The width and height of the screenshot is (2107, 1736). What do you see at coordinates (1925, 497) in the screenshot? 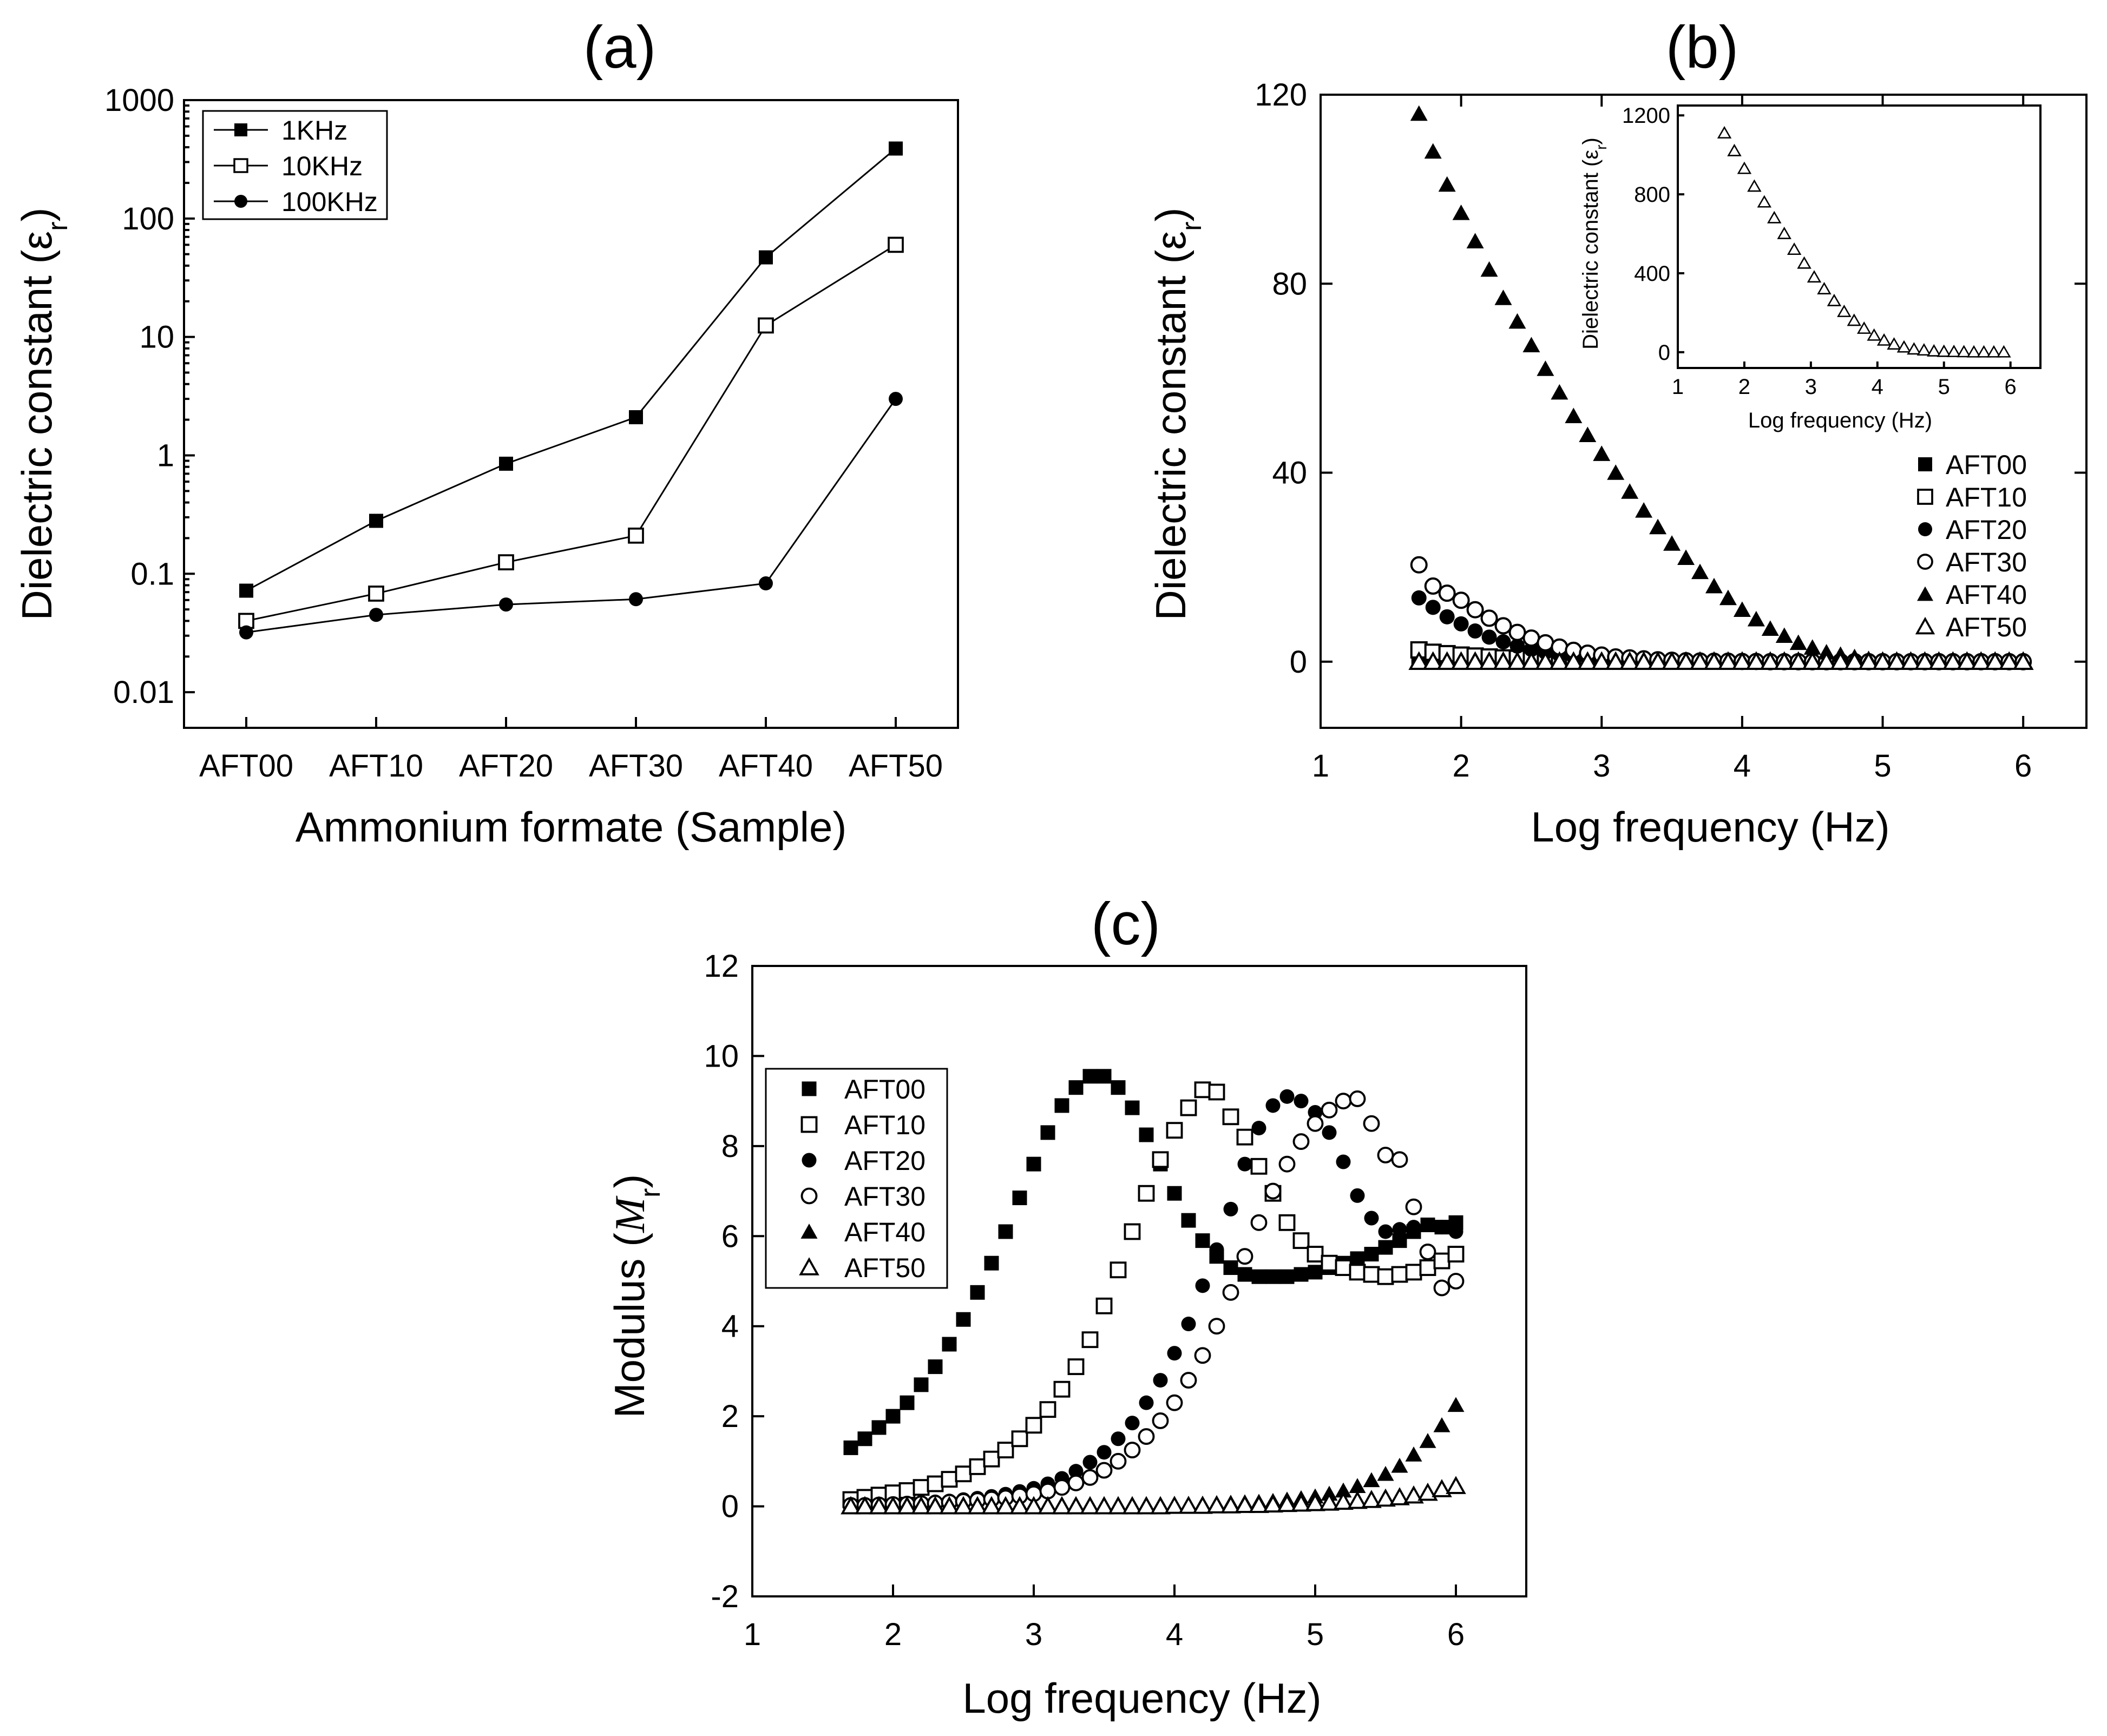
I see `panel-b-legend-marker` at bounding box center [1925, 497].